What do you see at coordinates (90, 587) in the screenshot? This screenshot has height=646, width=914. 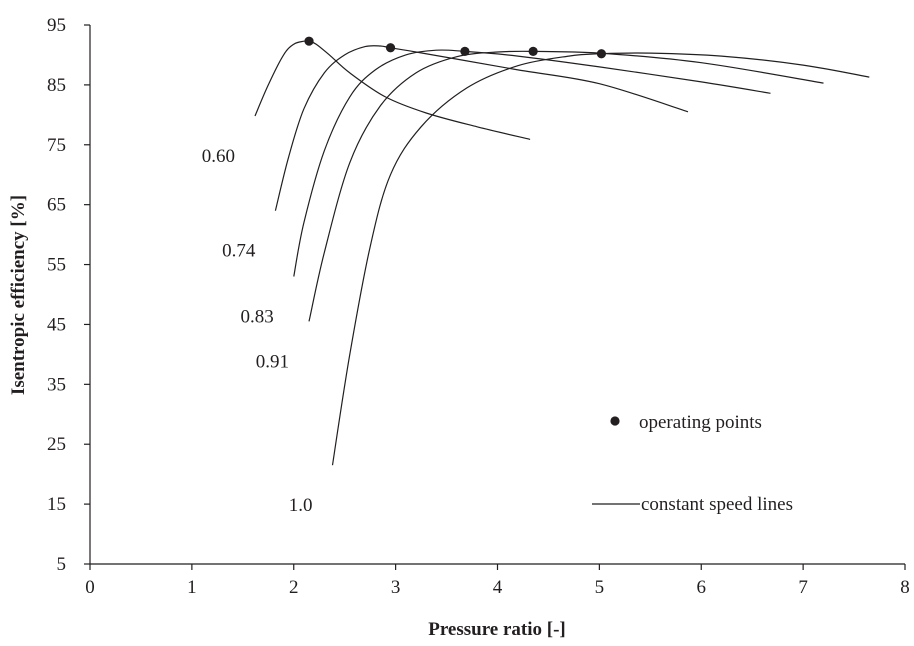 I see `x-tick-label: 0` at bounding box center [90, 587].